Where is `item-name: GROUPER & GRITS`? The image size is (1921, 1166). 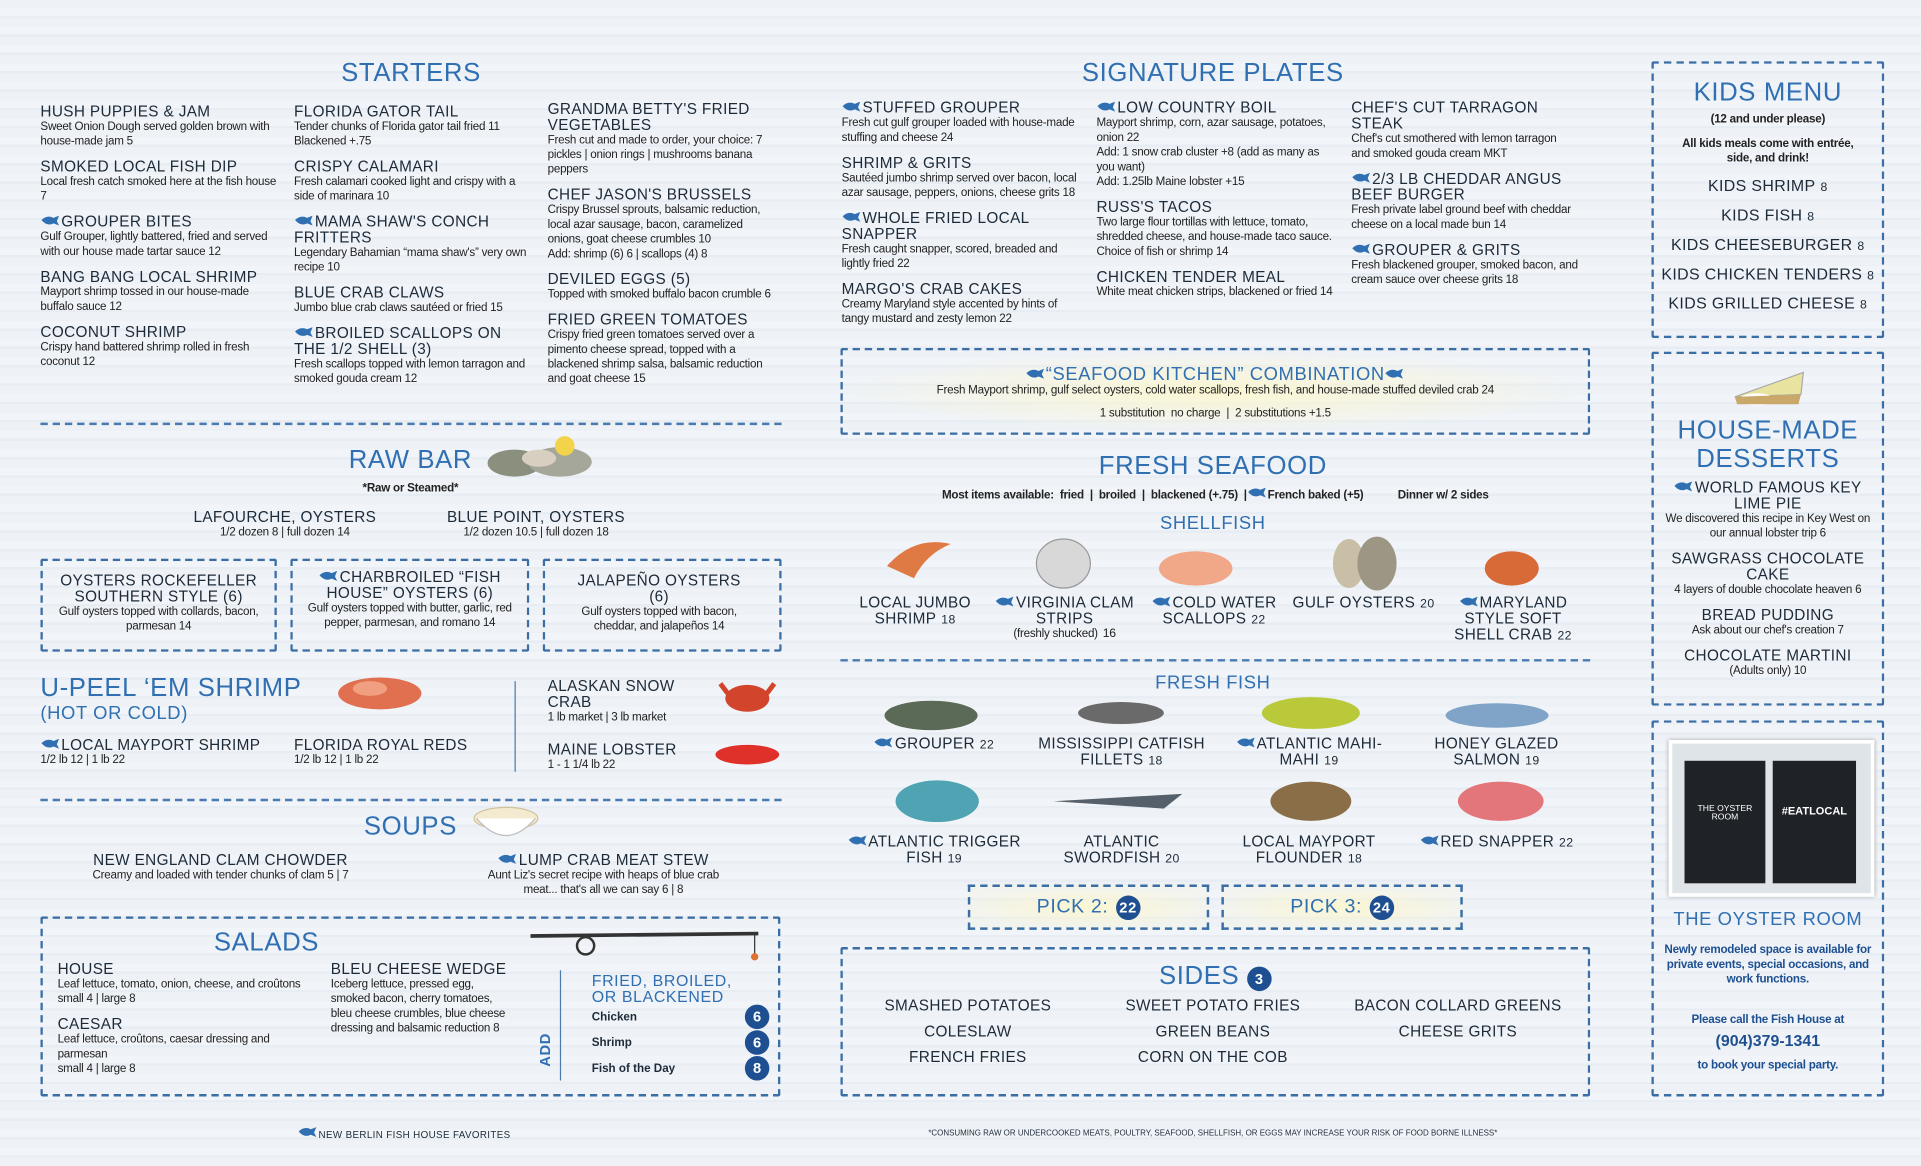
item-name: GROUPER & GRITS is located at coordinates (1464, 250).